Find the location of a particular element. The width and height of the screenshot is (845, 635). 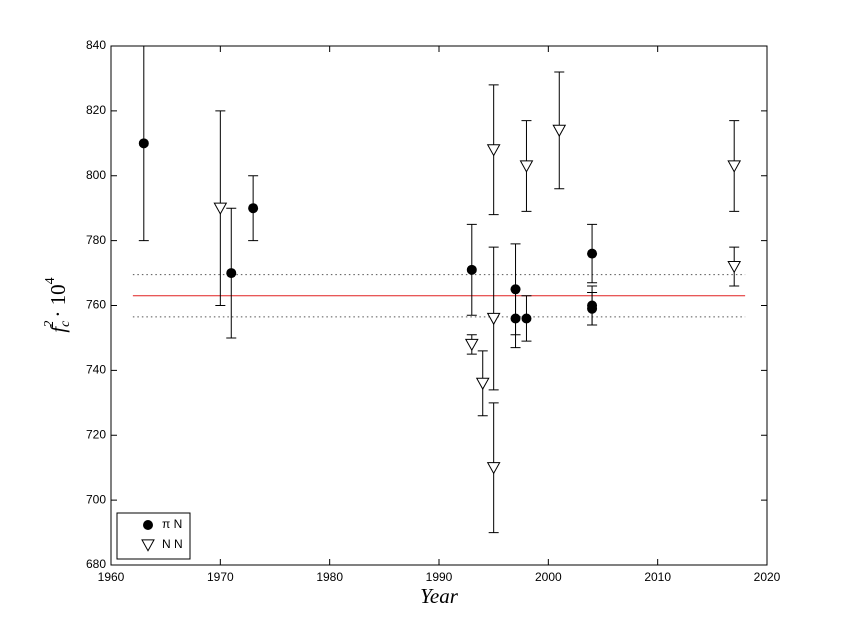

x-tick-label: 2010 is located at coordinates (657, 577).